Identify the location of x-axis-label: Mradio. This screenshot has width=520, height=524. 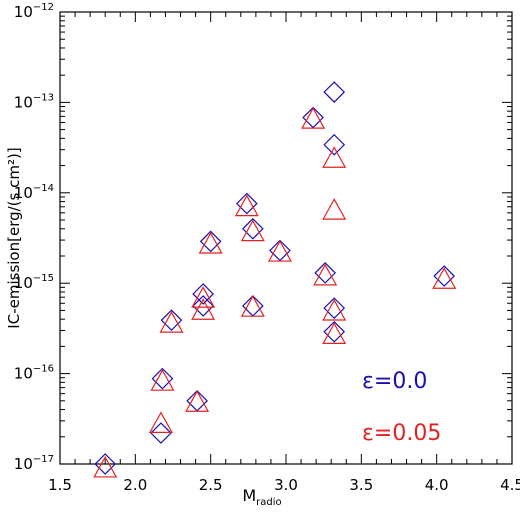
(261, 497).